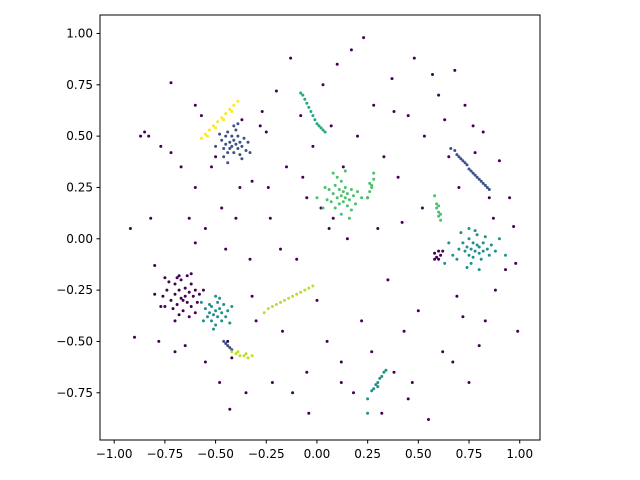 The width and height of the screenshot is (640, 480). Describe the element at coordinates (79, 33) in the screenshot. I see `y-tick-label: 1.00` at that location.